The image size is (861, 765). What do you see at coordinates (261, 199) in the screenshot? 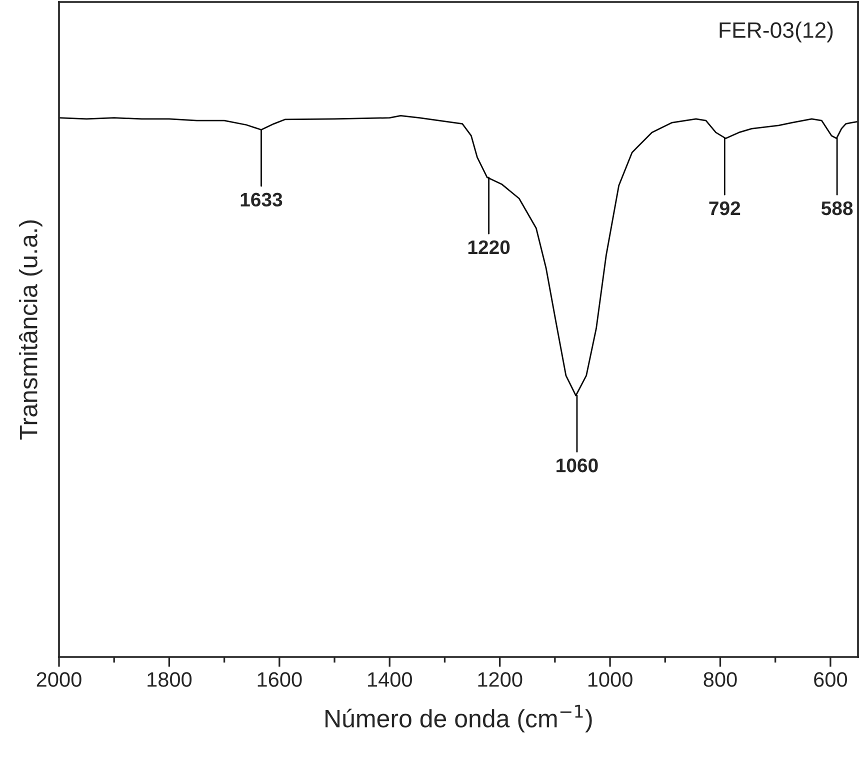
I see `annotation: 1633` at bounding box center [261, 199].